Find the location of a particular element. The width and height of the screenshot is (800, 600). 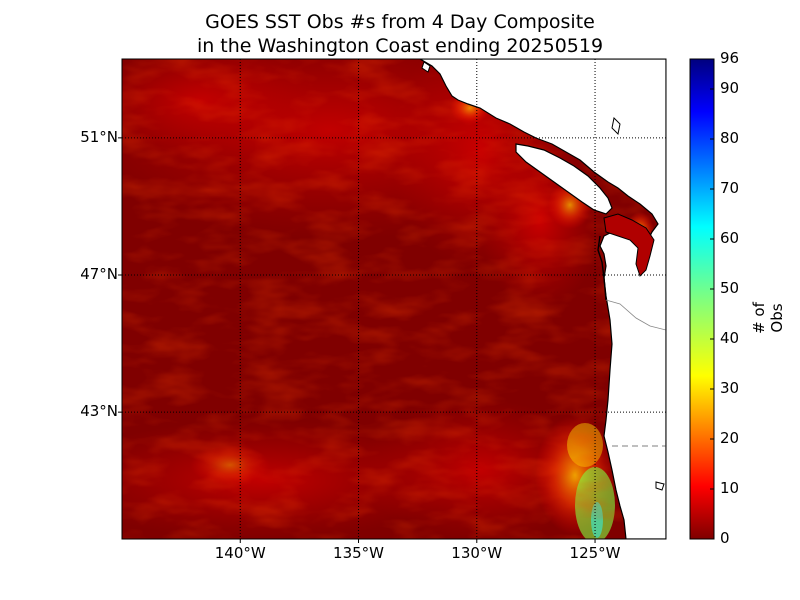

colorbar-tick-label: 0 is located at coordinates (725, 538).